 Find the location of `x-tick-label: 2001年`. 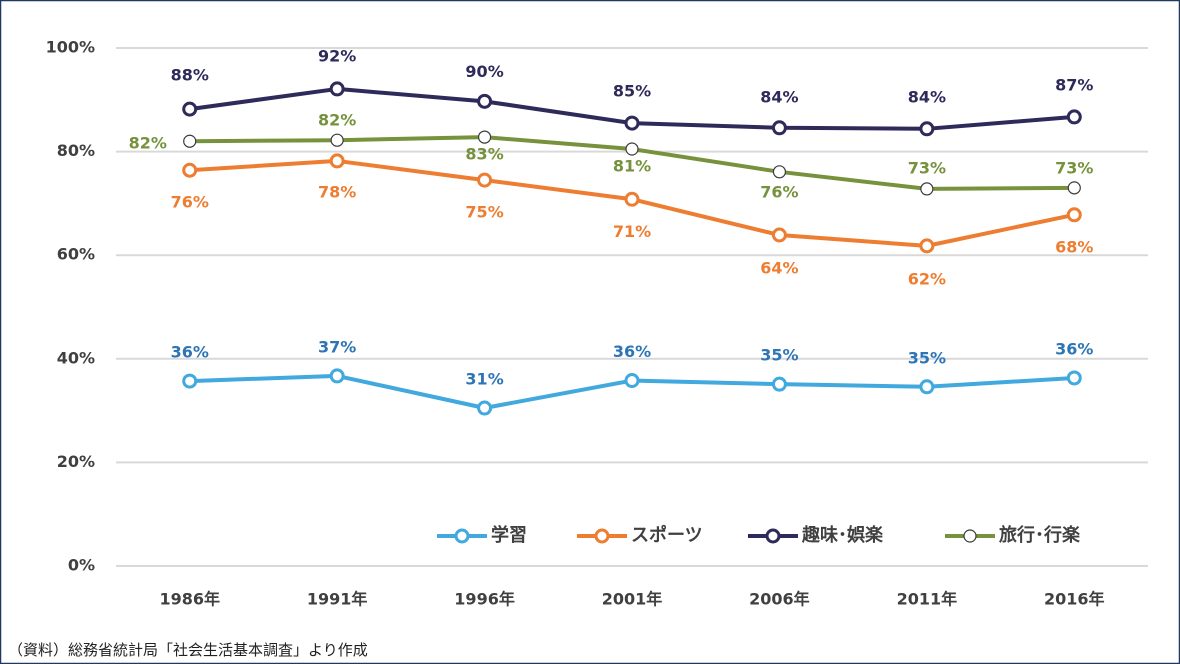

x-tick-label: 2001年 is located at coordinates (632, 599).